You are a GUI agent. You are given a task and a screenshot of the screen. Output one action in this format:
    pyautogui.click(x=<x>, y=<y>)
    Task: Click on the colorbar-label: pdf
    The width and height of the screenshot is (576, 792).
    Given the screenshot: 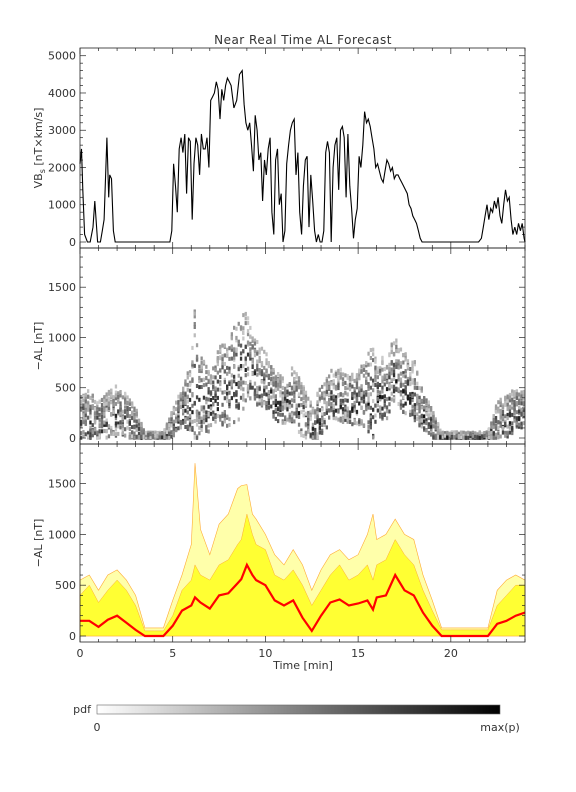 What is the action you would take?
    pyautogui.click(x=82, y=709)
    